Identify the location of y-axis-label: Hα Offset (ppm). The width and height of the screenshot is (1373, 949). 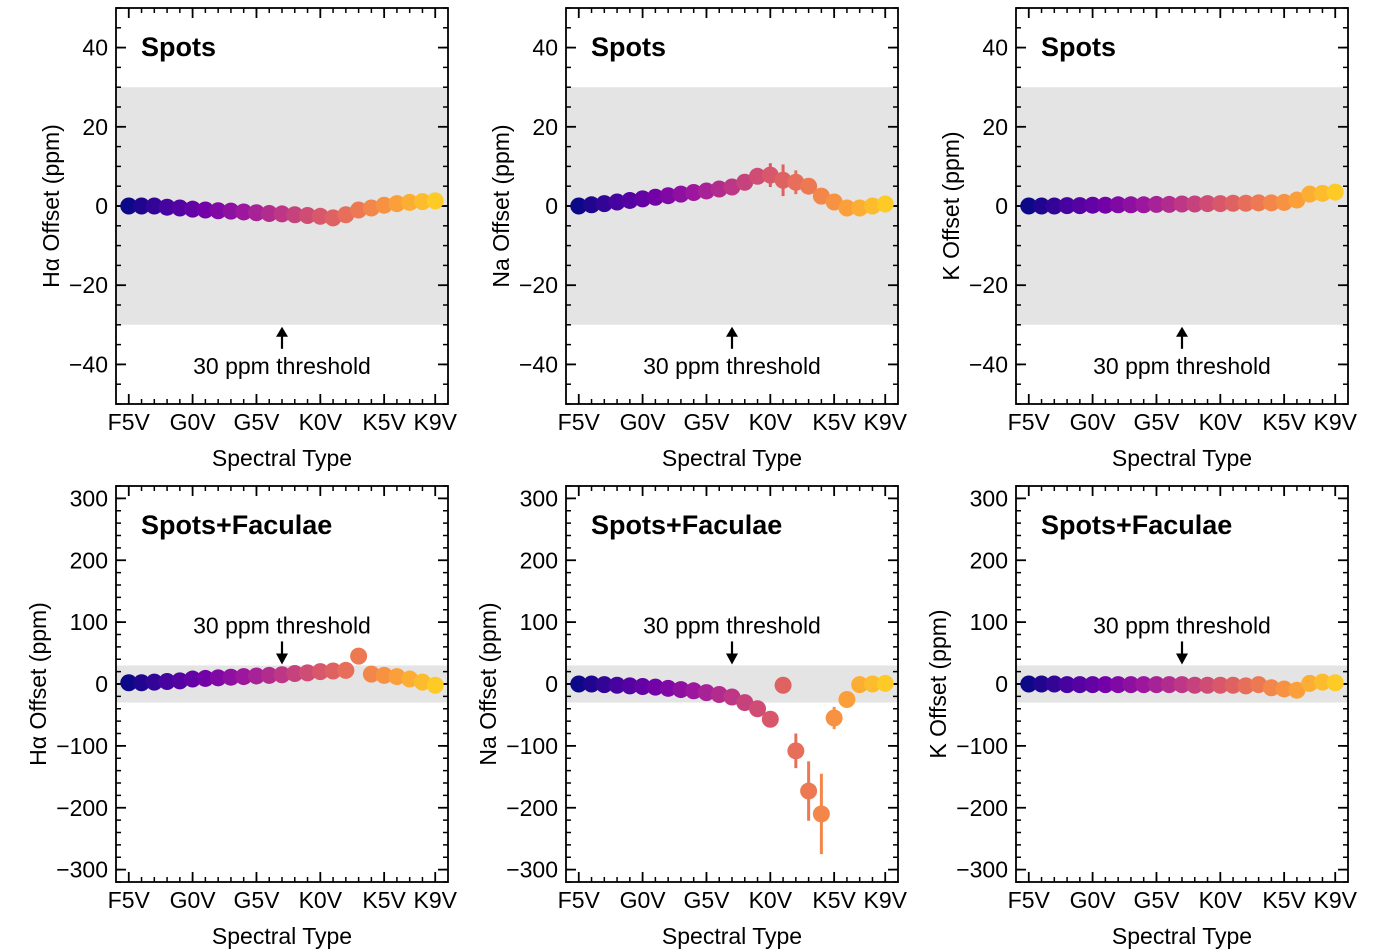
(38, 684).